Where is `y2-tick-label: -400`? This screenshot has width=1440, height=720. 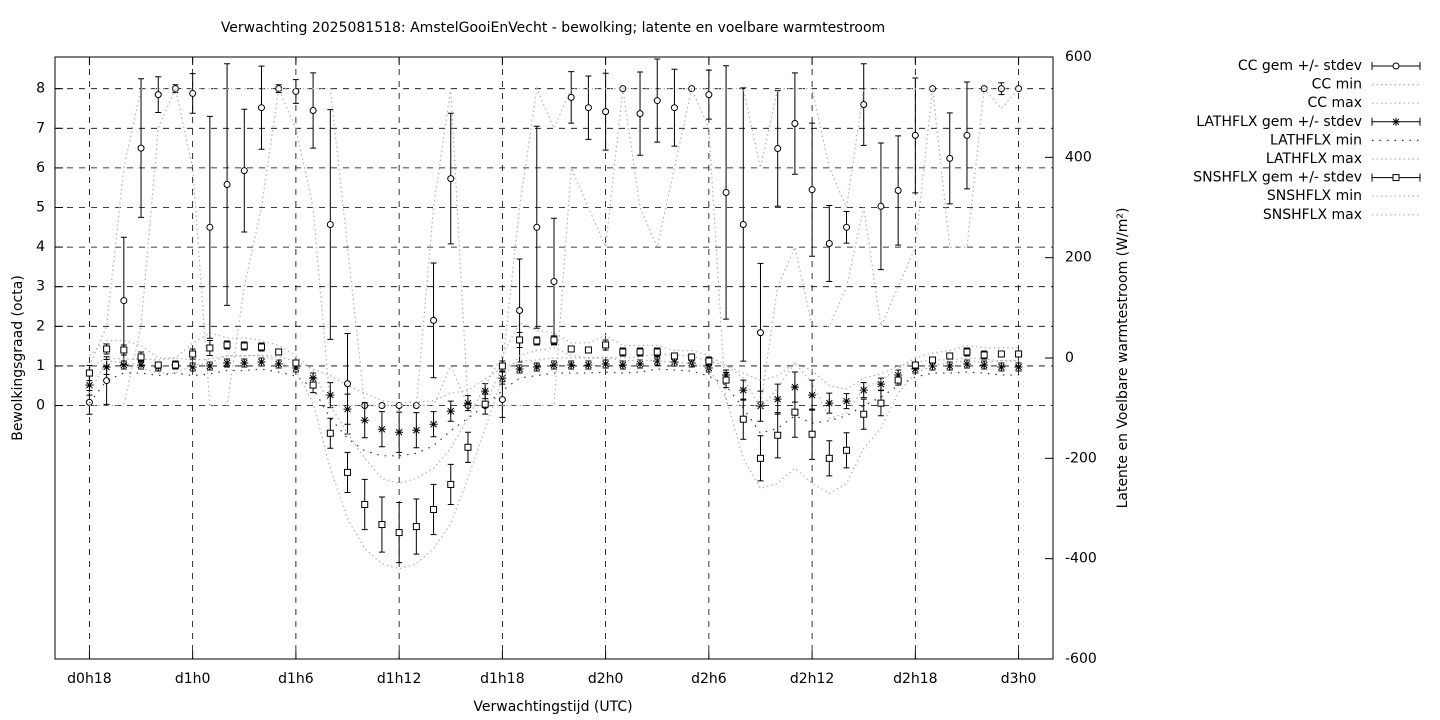
y2-tick-label: -400 is located at coordinates (1081, 559).